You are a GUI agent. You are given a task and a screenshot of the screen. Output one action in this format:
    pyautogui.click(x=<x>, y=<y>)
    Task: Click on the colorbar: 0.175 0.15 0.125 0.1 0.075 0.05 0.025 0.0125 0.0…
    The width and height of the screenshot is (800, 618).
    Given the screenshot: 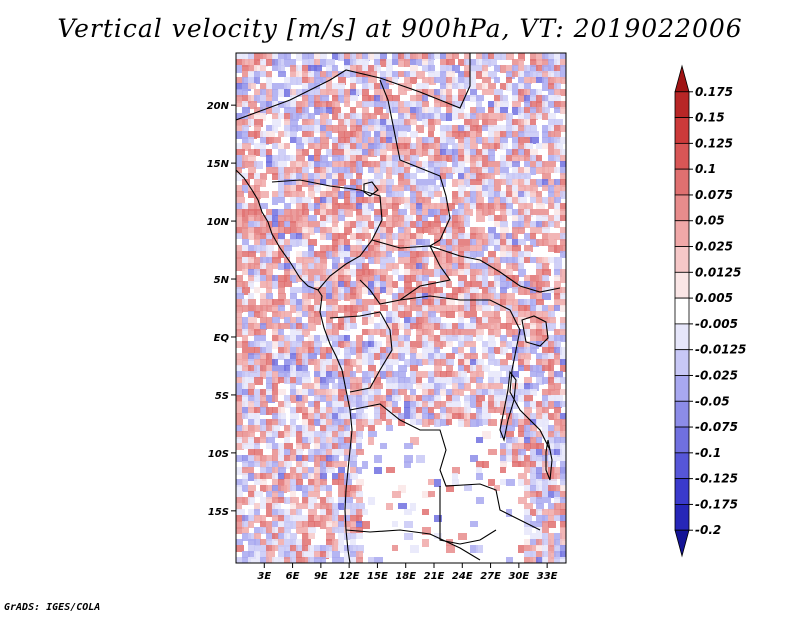 What is the action you would take?
    pyautogui.click(x=710, y=311)
    